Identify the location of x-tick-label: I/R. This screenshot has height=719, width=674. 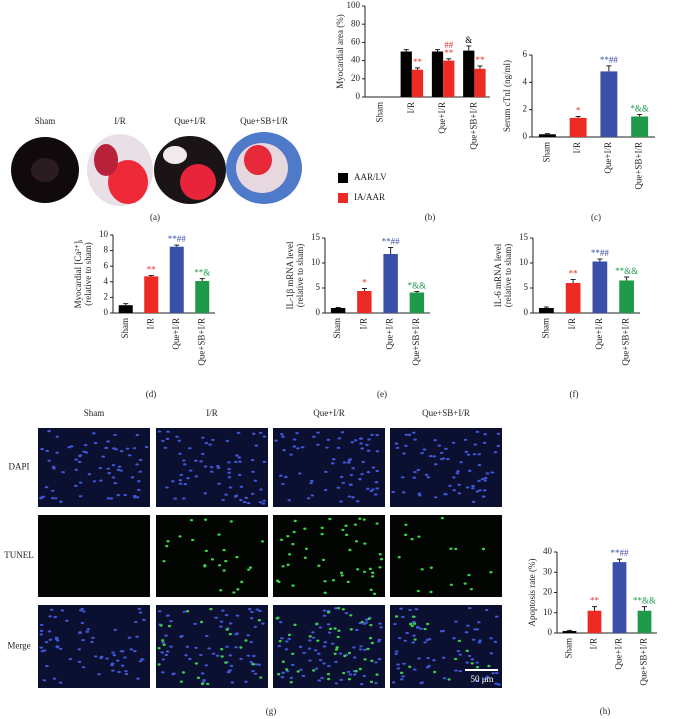
(363, 324).